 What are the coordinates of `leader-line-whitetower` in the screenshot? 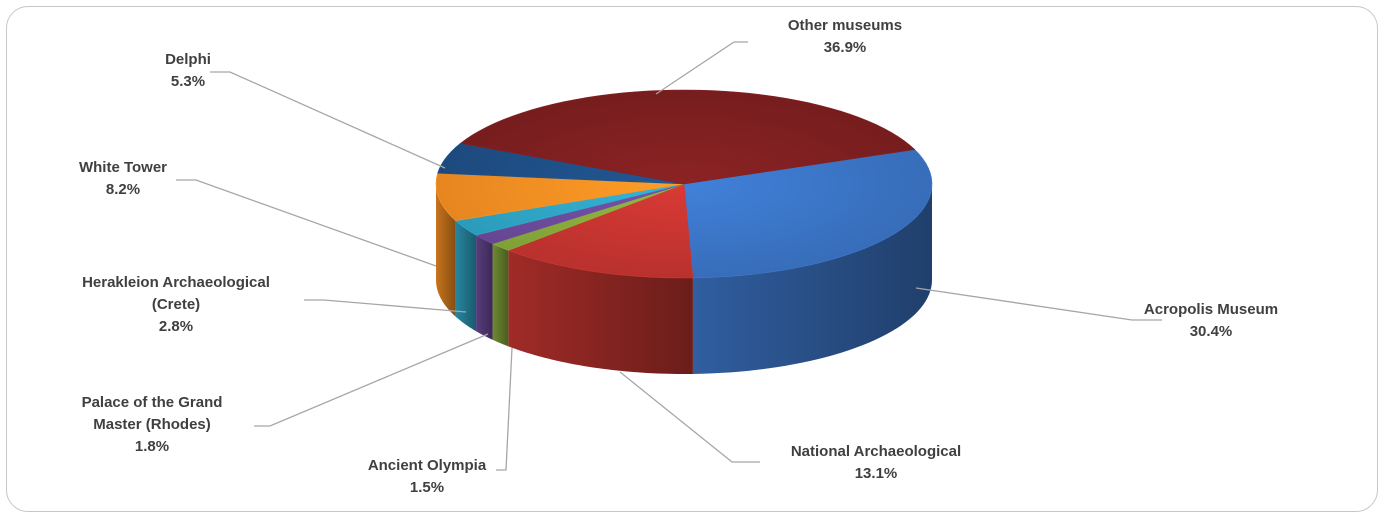 It's located at (306, 223).